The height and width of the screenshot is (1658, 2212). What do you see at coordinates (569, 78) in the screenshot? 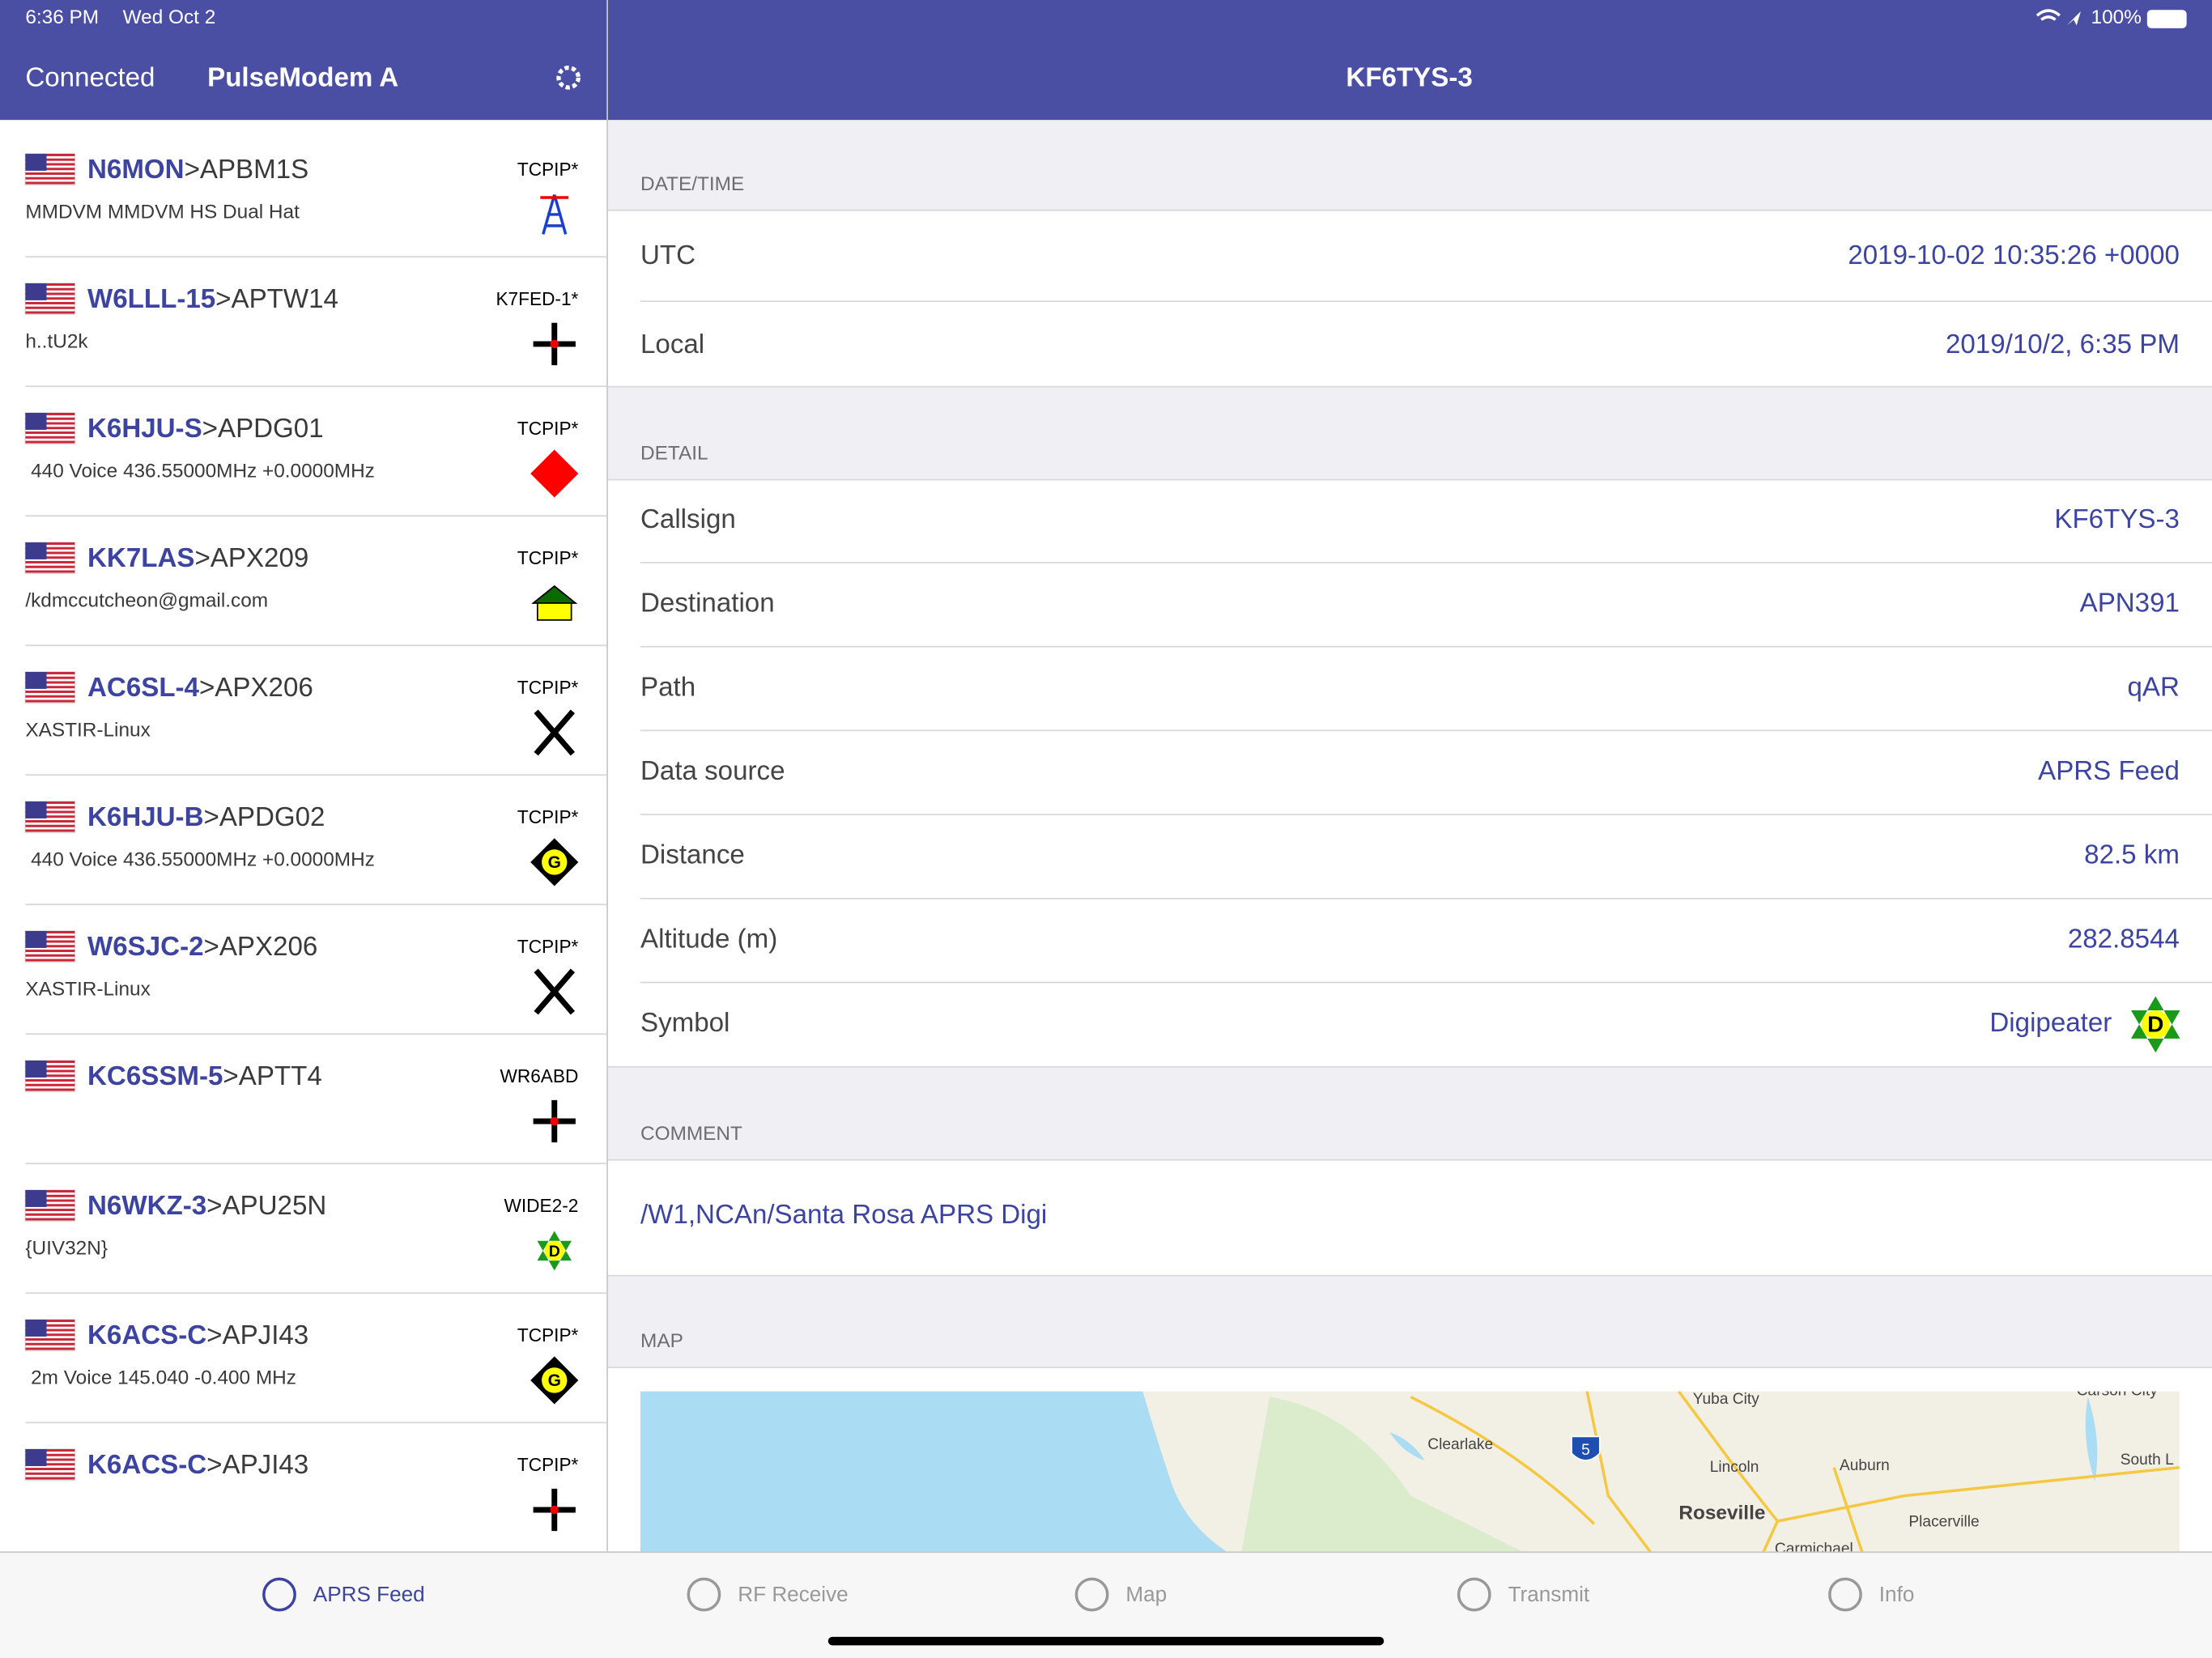
I see `settings-button` at bounding box center [569, 78].